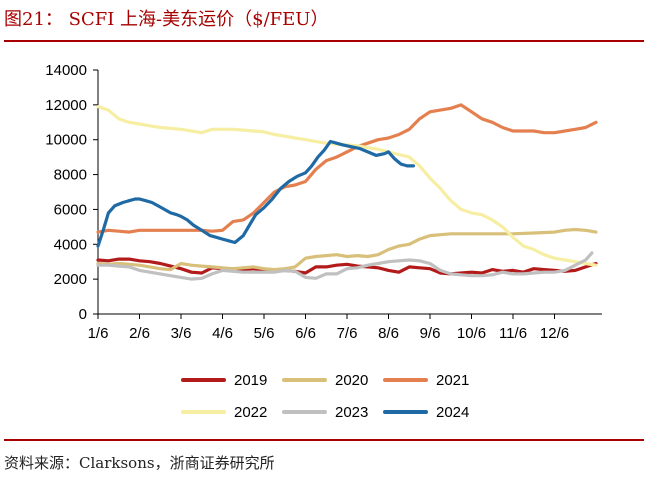 The height and width of the screenshot is (485, 653). I want to click on chart-legend: 2019 2020 2021 2022 2023 2024, so click(325, 396).